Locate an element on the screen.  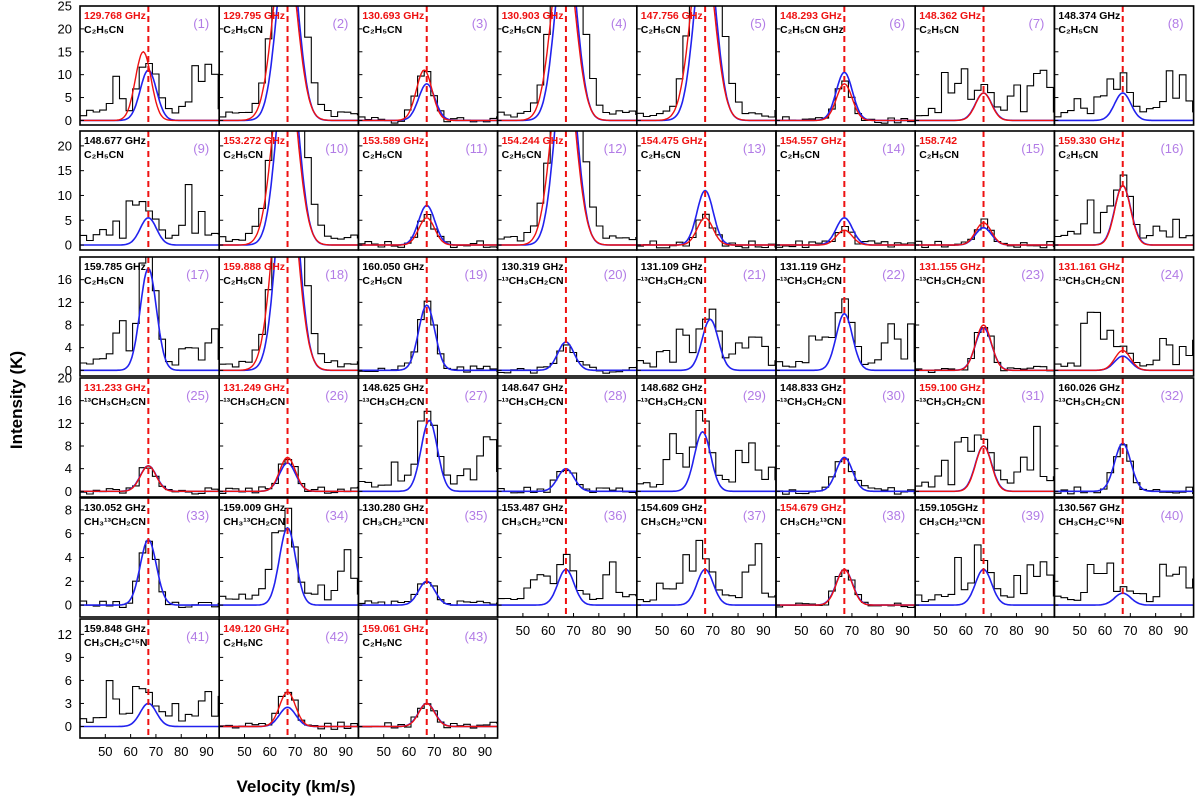
frequency-label: 130.903 GHz is located at coordinates (533, 16).